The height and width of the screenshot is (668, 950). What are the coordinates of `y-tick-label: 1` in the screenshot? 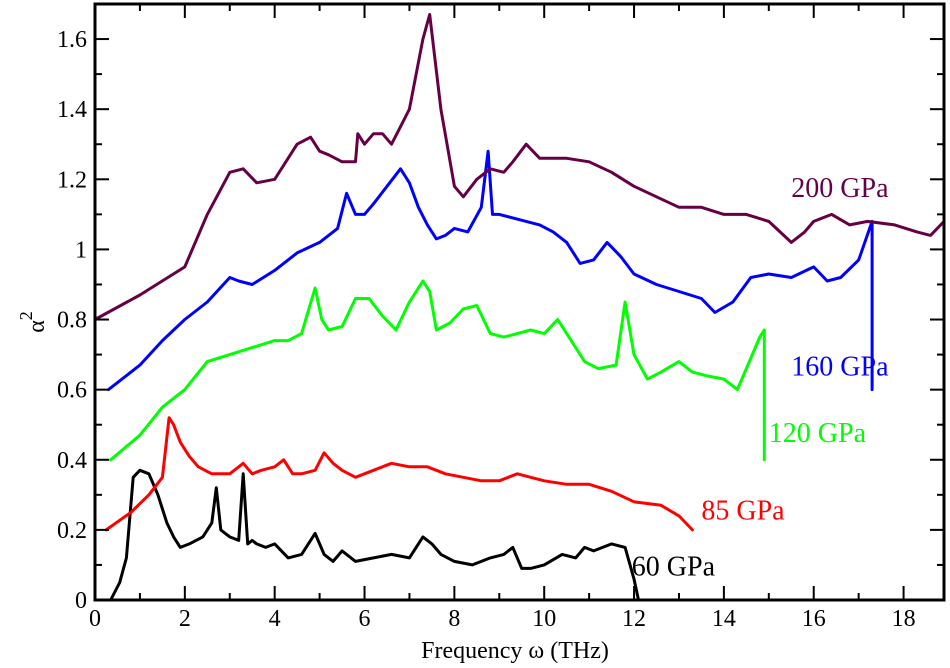 It's located at (81, 250).